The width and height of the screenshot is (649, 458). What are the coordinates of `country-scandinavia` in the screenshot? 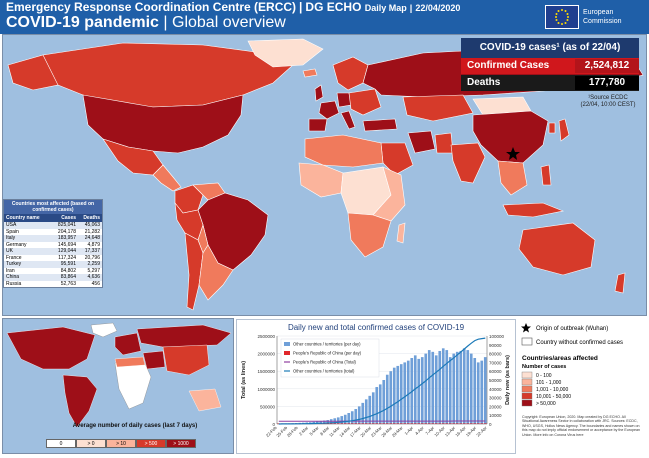 It's located at (350, 73).